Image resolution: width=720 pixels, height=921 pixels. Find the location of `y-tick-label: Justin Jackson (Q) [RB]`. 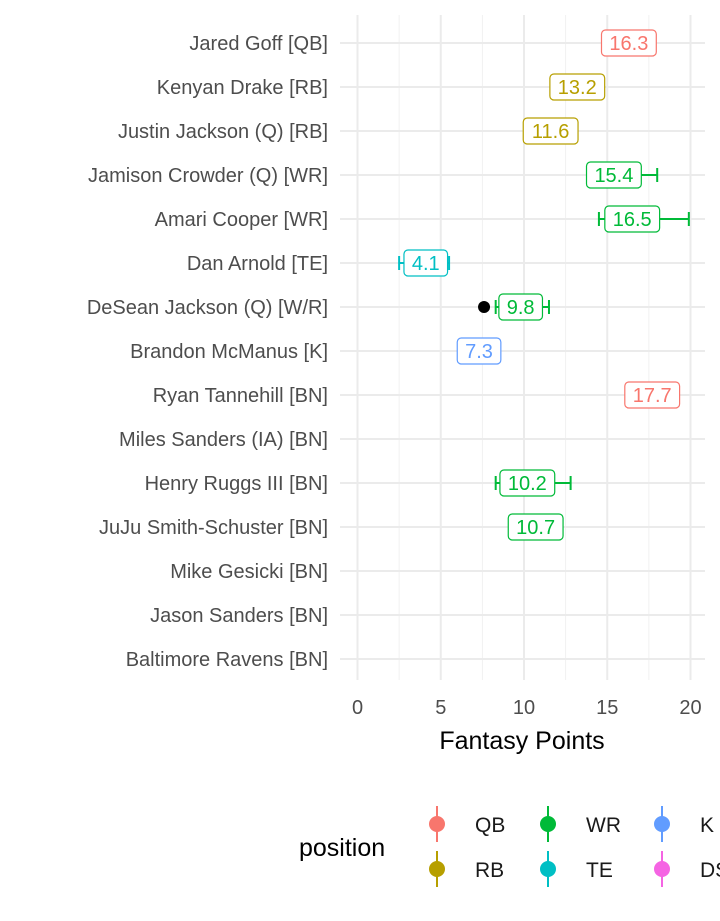

y-tick-label: Justin Jackson (Q) [RB] is located at coordinates (223, 132).